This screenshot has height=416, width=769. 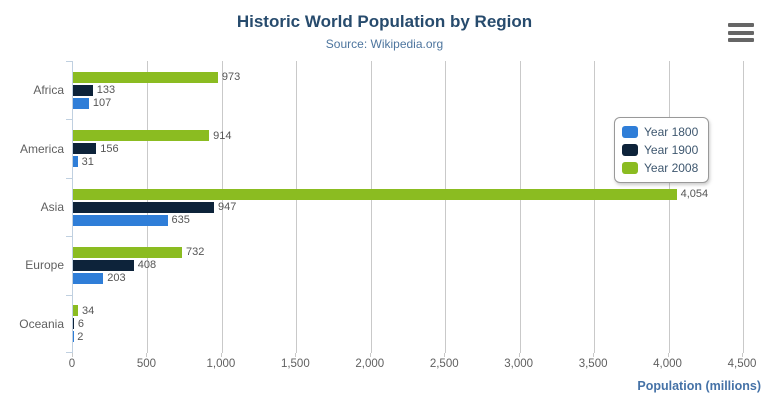 I want to click on bar-line: 635, so click(x=408, y=220).